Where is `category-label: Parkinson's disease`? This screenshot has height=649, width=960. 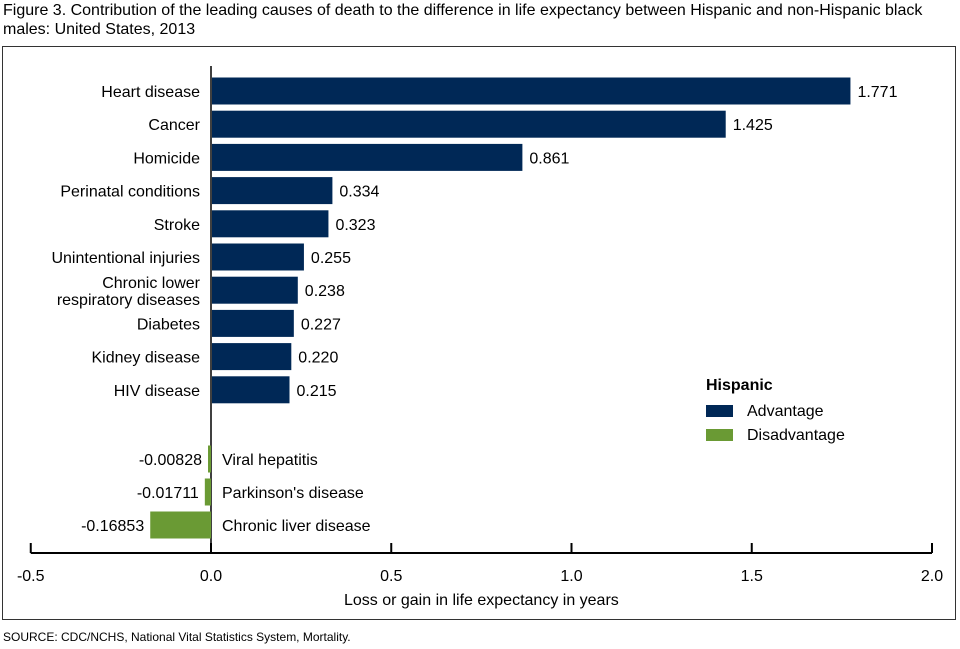 category-label: Parkinson's disease is located at coordinates (293, 493).